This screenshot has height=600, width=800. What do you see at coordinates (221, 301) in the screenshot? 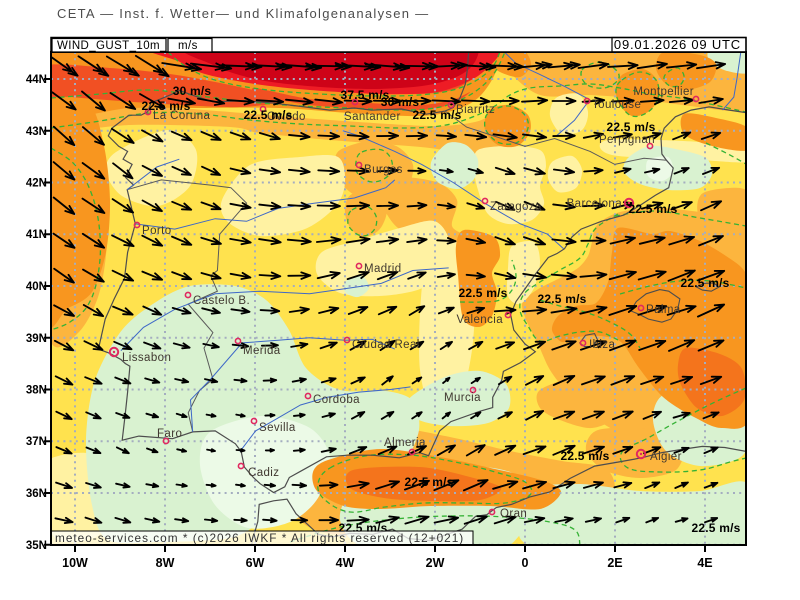
I see `svg-text: Castelo B.` at bounding box center [221, 301].